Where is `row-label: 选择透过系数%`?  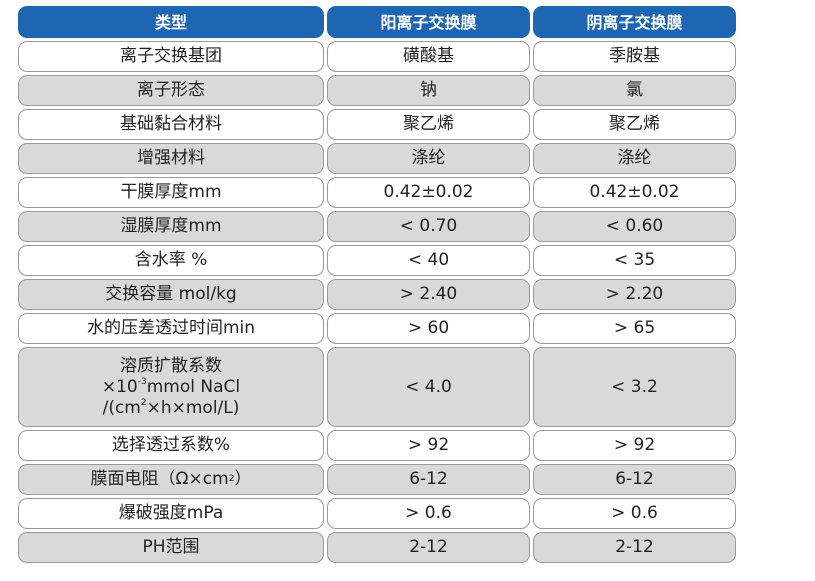 row-label: 选择透过系数% is located at coordinates (171, 445).